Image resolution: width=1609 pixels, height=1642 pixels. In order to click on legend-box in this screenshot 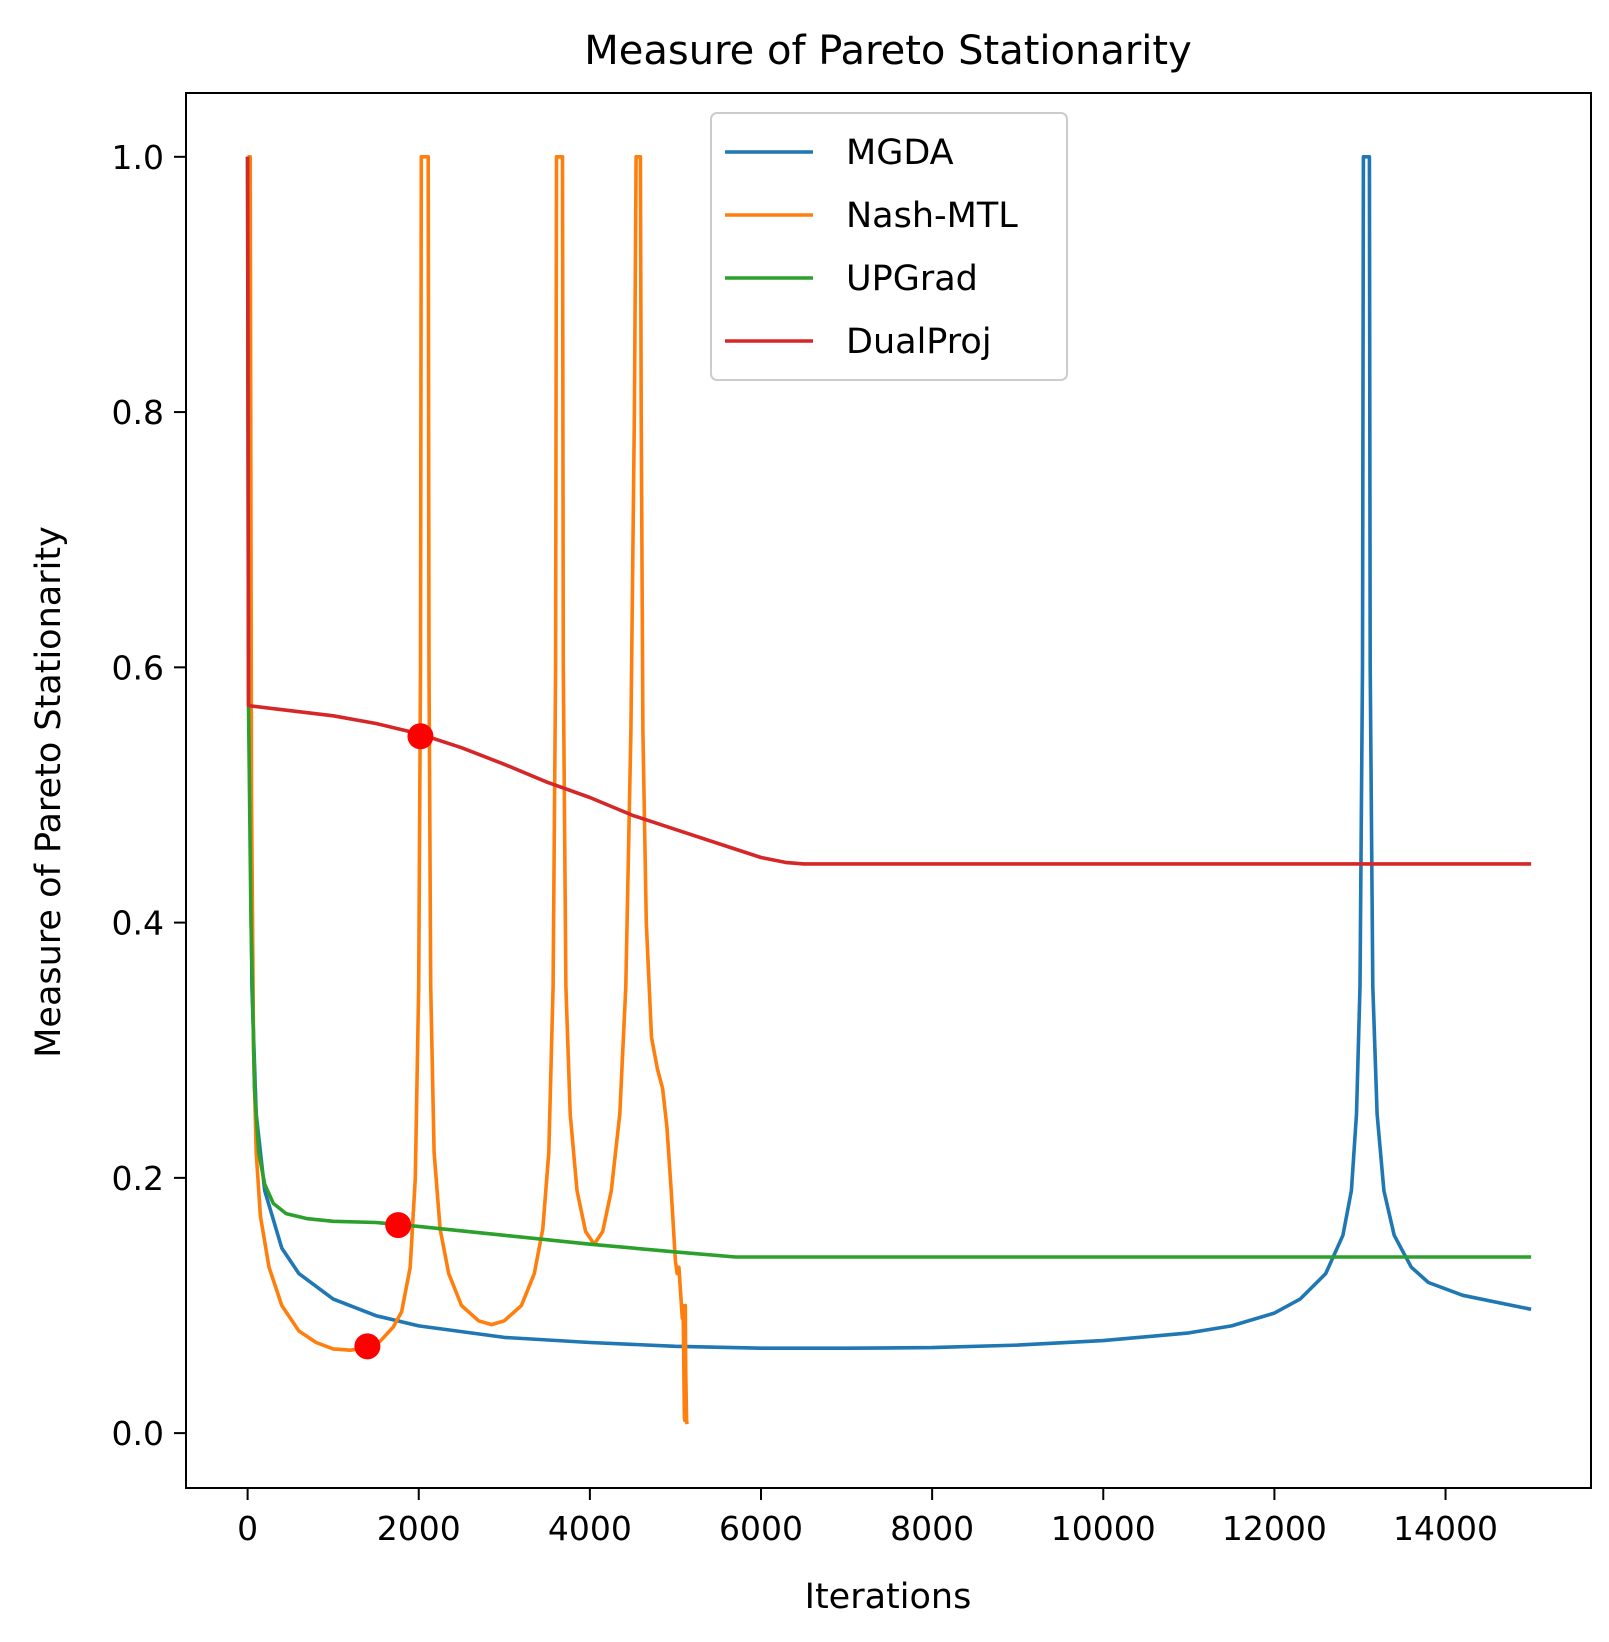, I will do `click(889, 246)`.